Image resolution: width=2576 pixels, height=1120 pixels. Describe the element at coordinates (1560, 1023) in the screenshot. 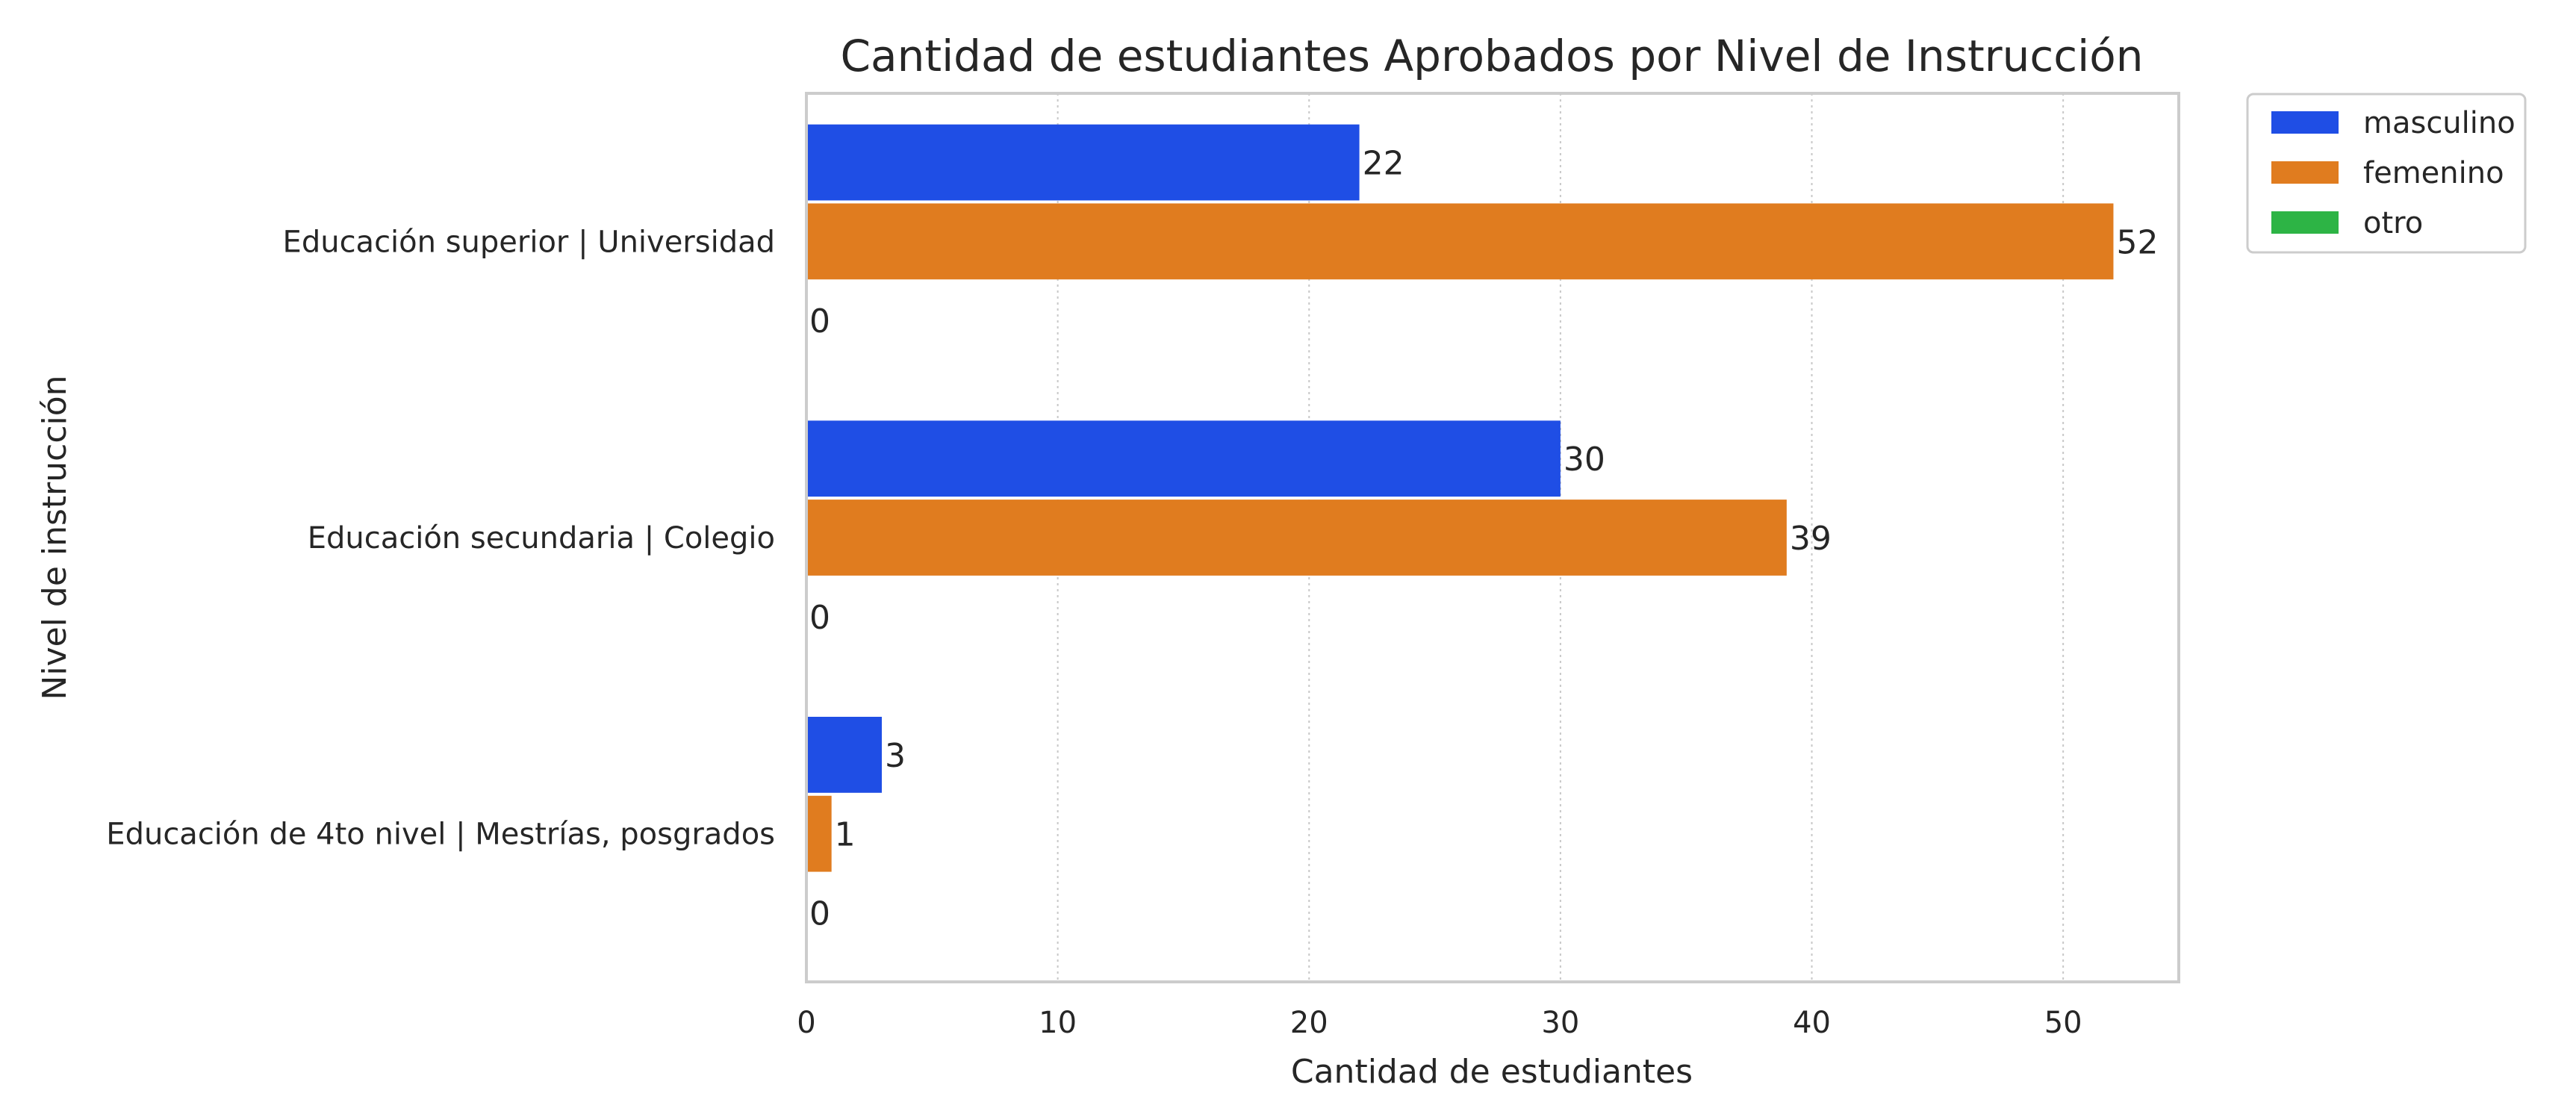

I see `x-tick-label: 30` at that location.